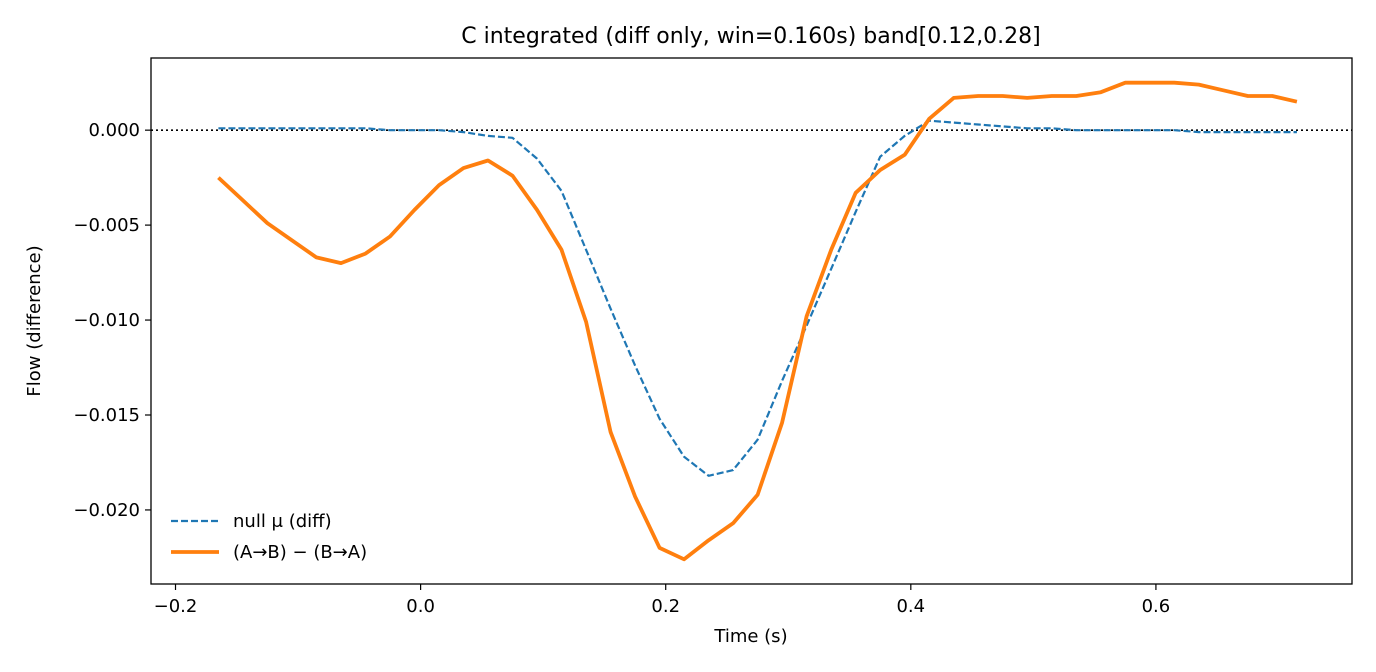 Image resolution: width=1376 pixels, height=672 pixels. What do you see at coordinates (420, 606) in the screenshot?
I see `x-tick-label: 0.0` at bounding box center [420, 606].